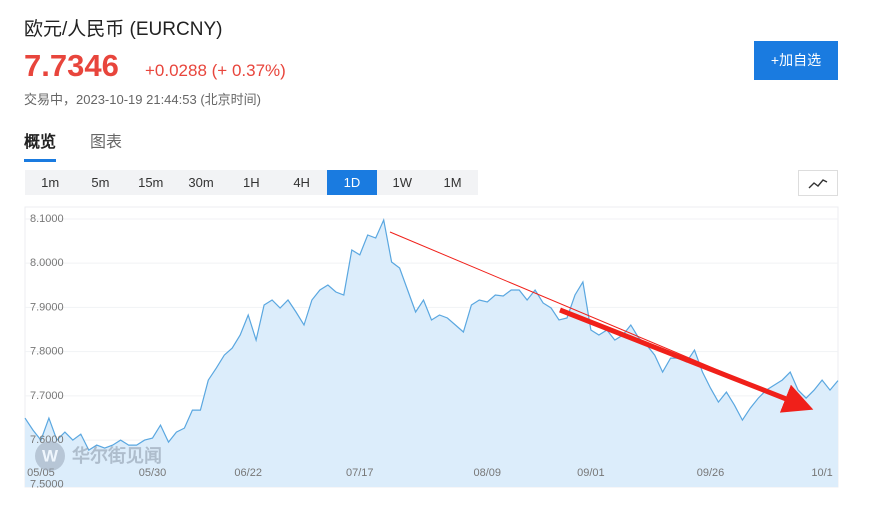 The height and width of the screenshot is (505, 869). Describe the element at coordinates (452, 182) in the screenshot. I see `interval-button: 1M` at that location.